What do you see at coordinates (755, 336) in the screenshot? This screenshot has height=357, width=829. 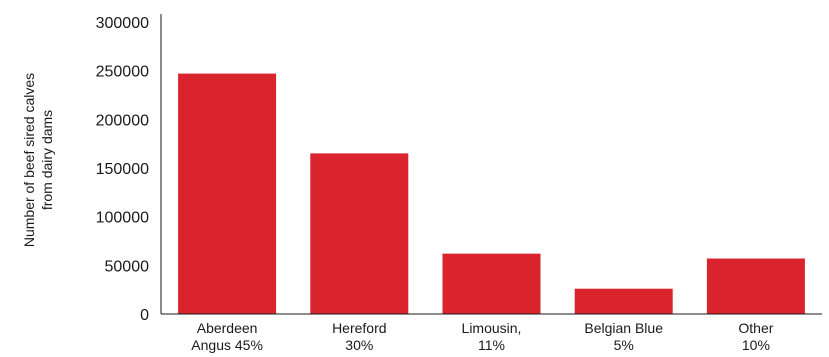 I see `category-label: Other 10%` at bounding box center [755, 336].